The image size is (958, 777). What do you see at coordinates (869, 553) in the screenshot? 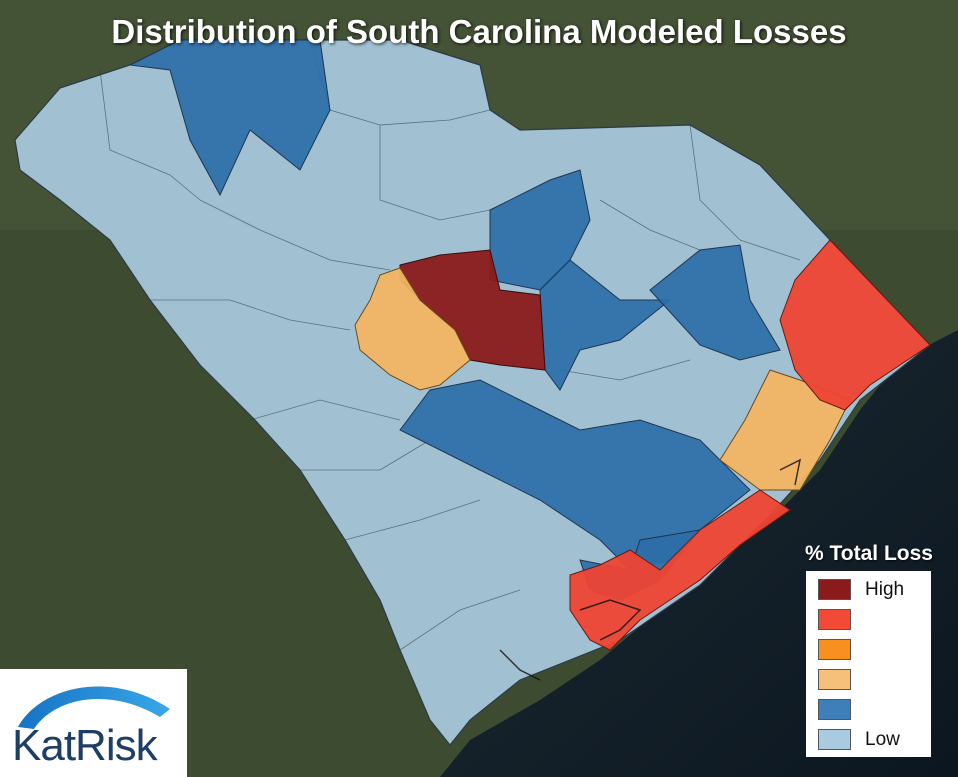
I see `legend-title: % Total Loss` at bounding box center [869, 553].